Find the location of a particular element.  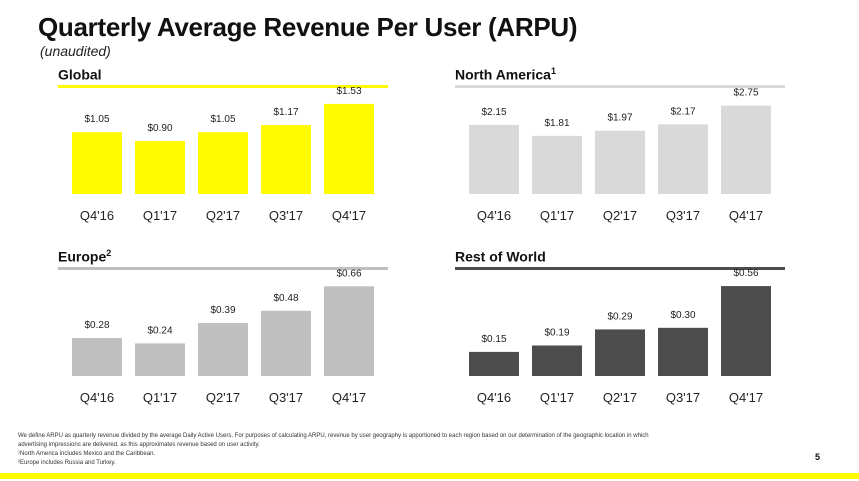

europe-value-label-1: $0.28 is located at coordinates (96, 325).